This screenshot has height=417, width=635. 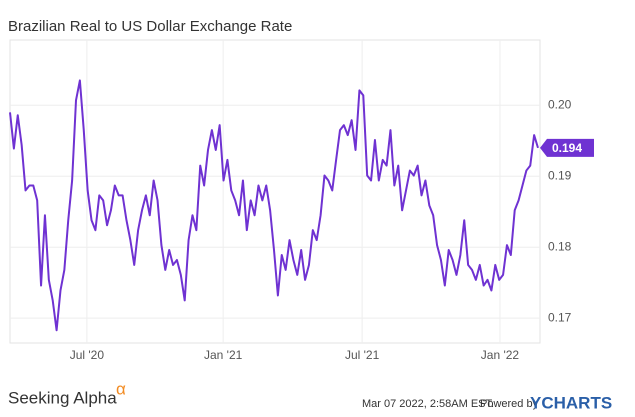 What do you see at coordinates (428, 404) in the screenshot?
I see `timestamp: Mar 07 2022, 2:58AM EST.` at bounding box center [428, 404].